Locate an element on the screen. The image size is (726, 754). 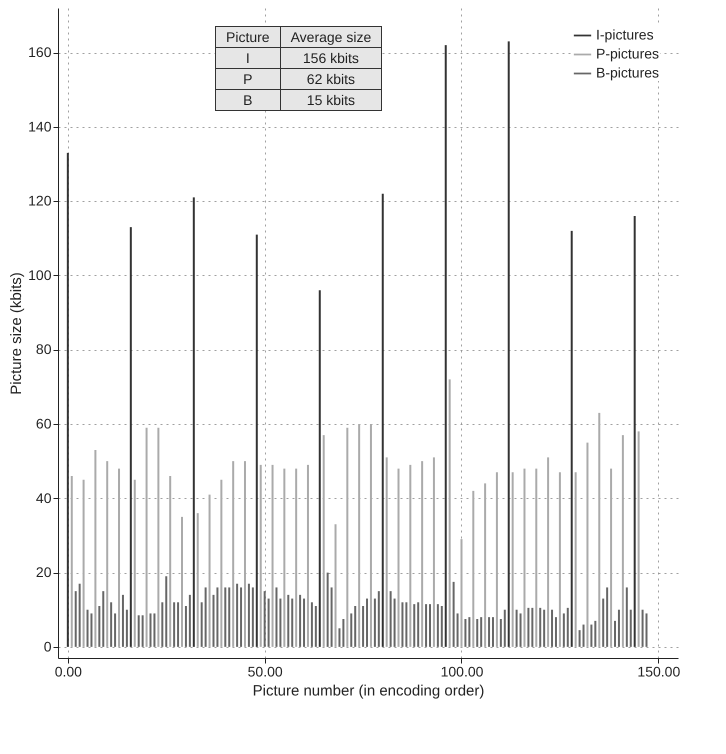
annotation: Picture is located at coordinates (248, 37).